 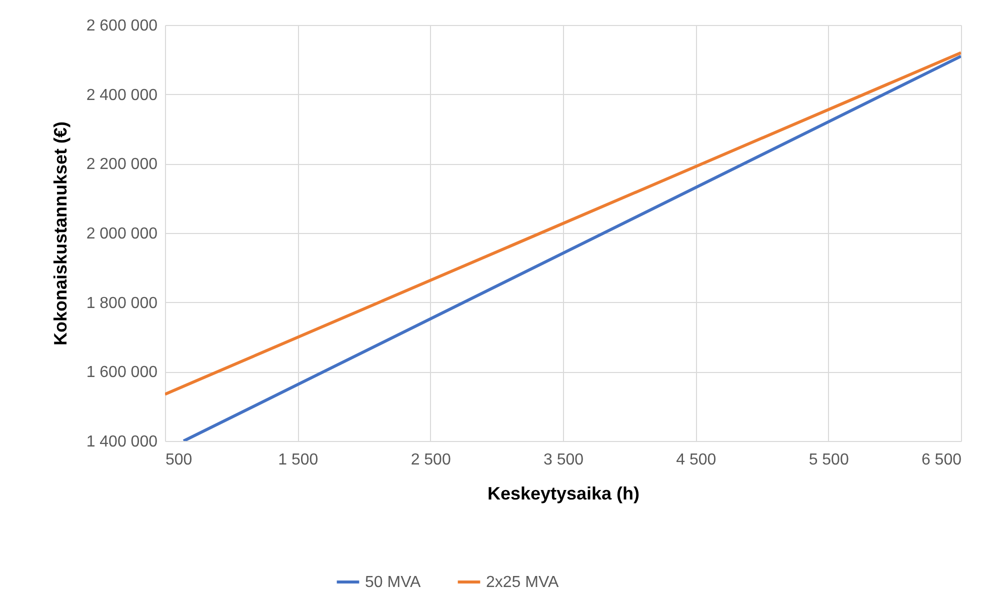 I want to click on x-tick-label: 500, so click(x=179, y=460).